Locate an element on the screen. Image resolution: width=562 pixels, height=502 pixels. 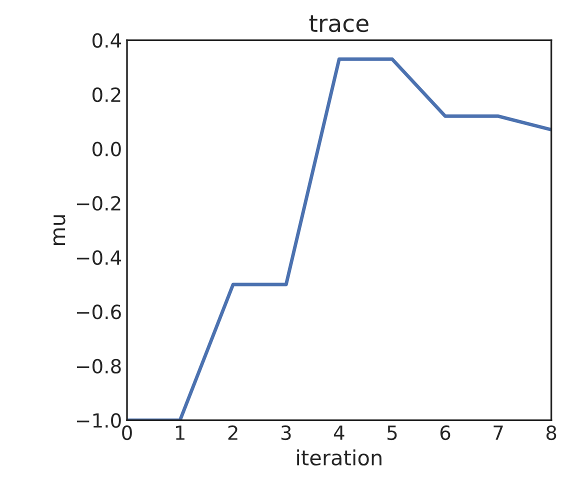
x-axis-title: iteration is located at coordinates (339, 457).